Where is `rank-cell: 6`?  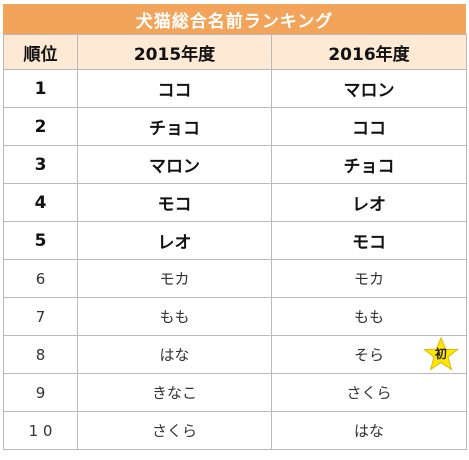 rank-cell: 6 is located at coordinates (40, 278).